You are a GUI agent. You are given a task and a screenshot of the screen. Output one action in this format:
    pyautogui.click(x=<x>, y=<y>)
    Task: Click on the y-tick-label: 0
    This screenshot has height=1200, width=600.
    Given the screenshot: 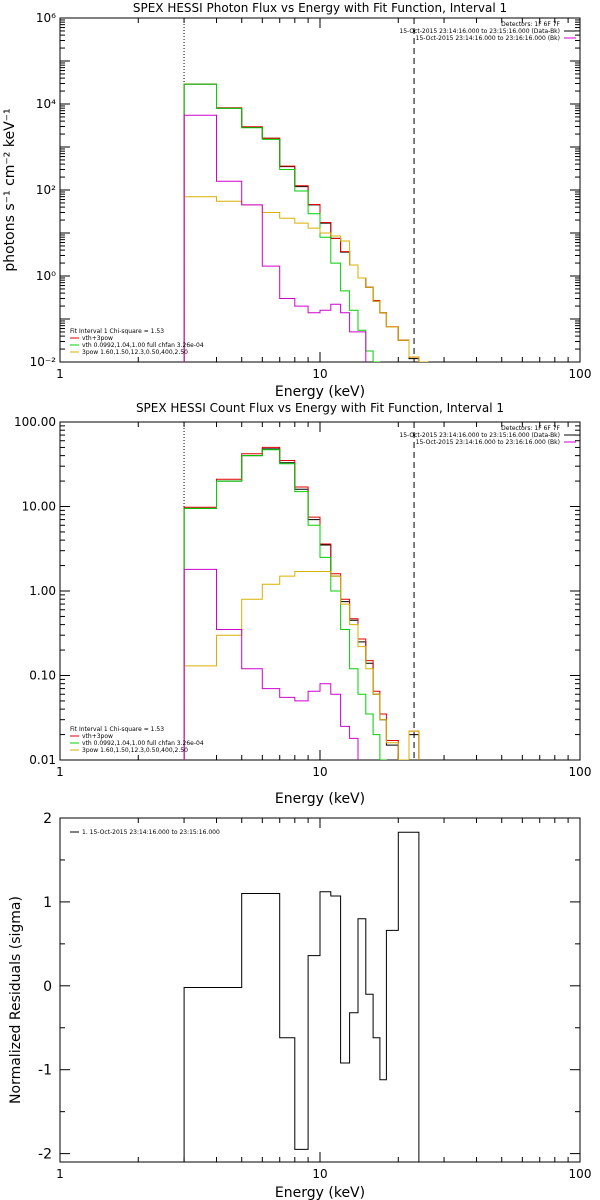 What is the action you would take?
    pyautogui.click(x=47, y=987)
    